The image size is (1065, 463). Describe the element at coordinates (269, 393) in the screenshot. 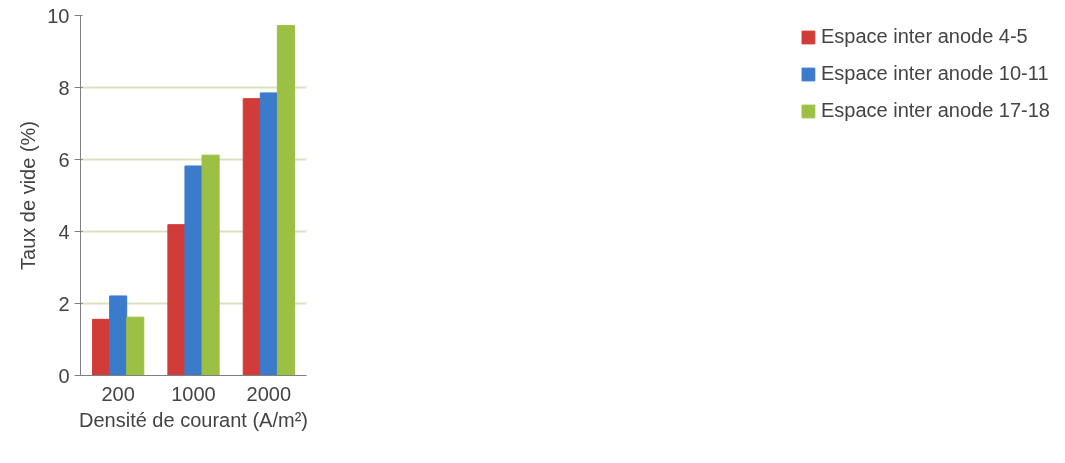

I see `x-tick-label: 2000` at that location.